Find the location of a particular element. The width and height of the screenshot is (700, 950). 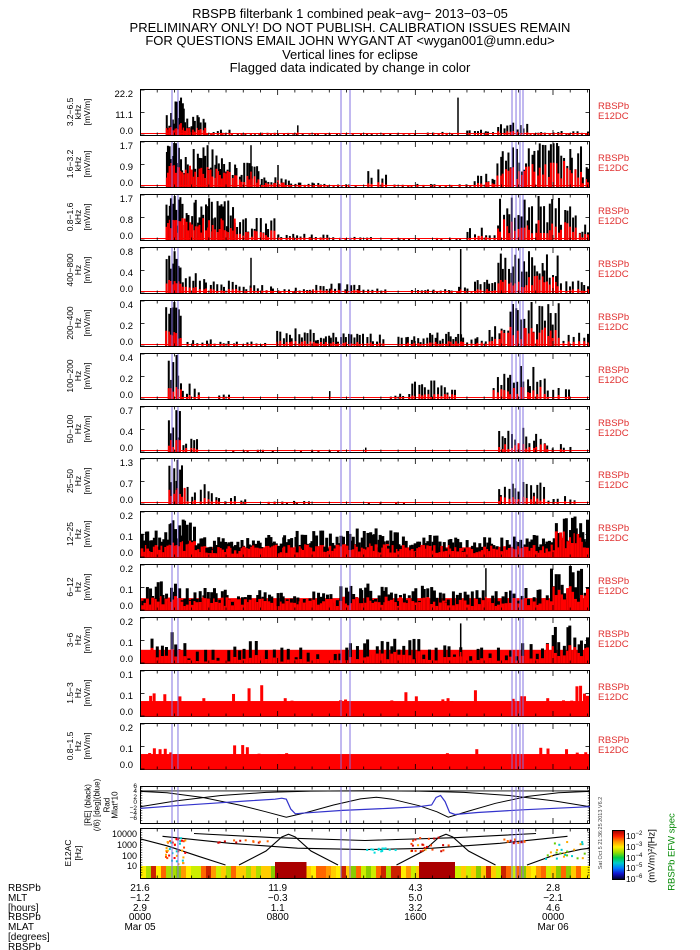

bottom-axis-left-label: [degrees] is located at coordinates (29, 937).